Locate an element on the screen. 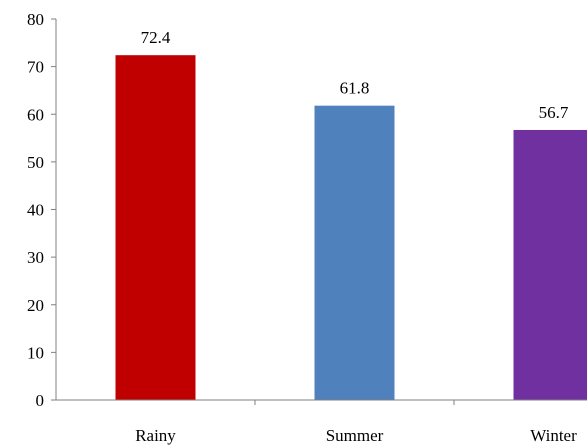  x-tick-label-summer: Summer is located at coordinates (355, 435).